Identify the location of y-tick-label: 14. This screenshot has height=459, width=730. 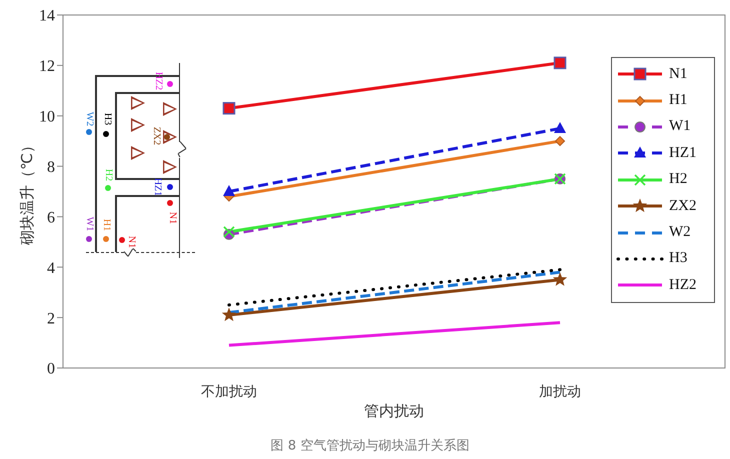
(47, 16).